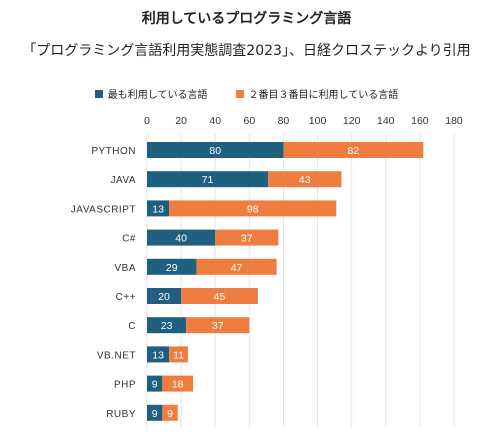  What do you see at coordinates (246, 19) in the screenshot?
I see `chart-title: 利用しているプログラミング言語` at bounding box center [246, 19].